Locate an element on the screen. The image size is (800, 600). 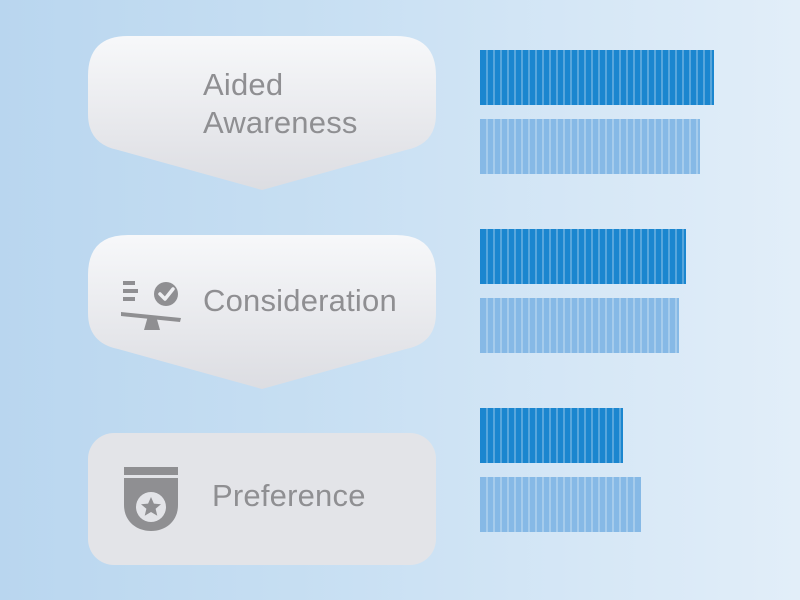
stage-label-line-2: Awareness is located at coordinates (280, 122).